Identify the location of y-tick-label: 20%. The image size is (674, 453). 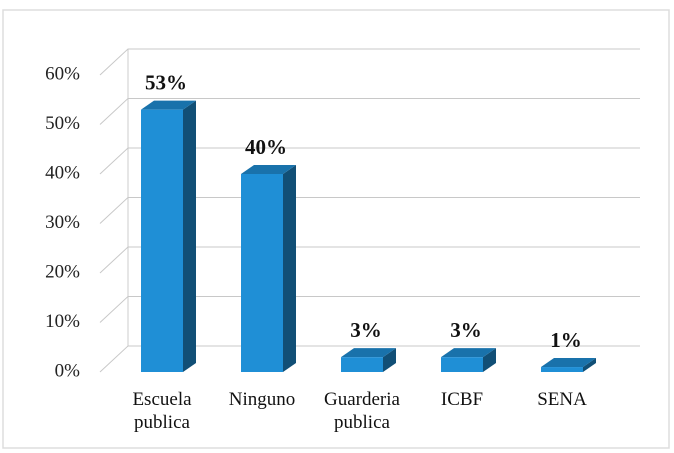
(62, 271).